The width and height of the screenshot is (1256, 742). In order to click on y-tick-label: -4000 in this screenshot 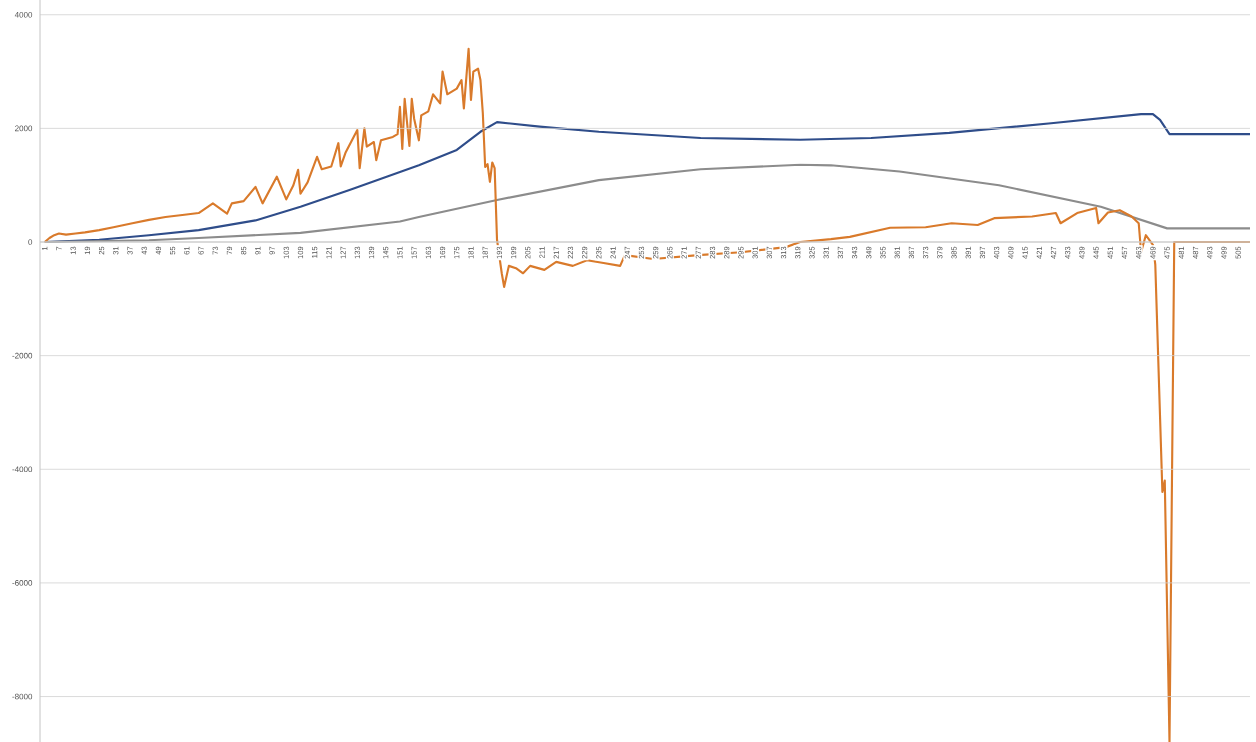, I will do `click(22, 469)`.